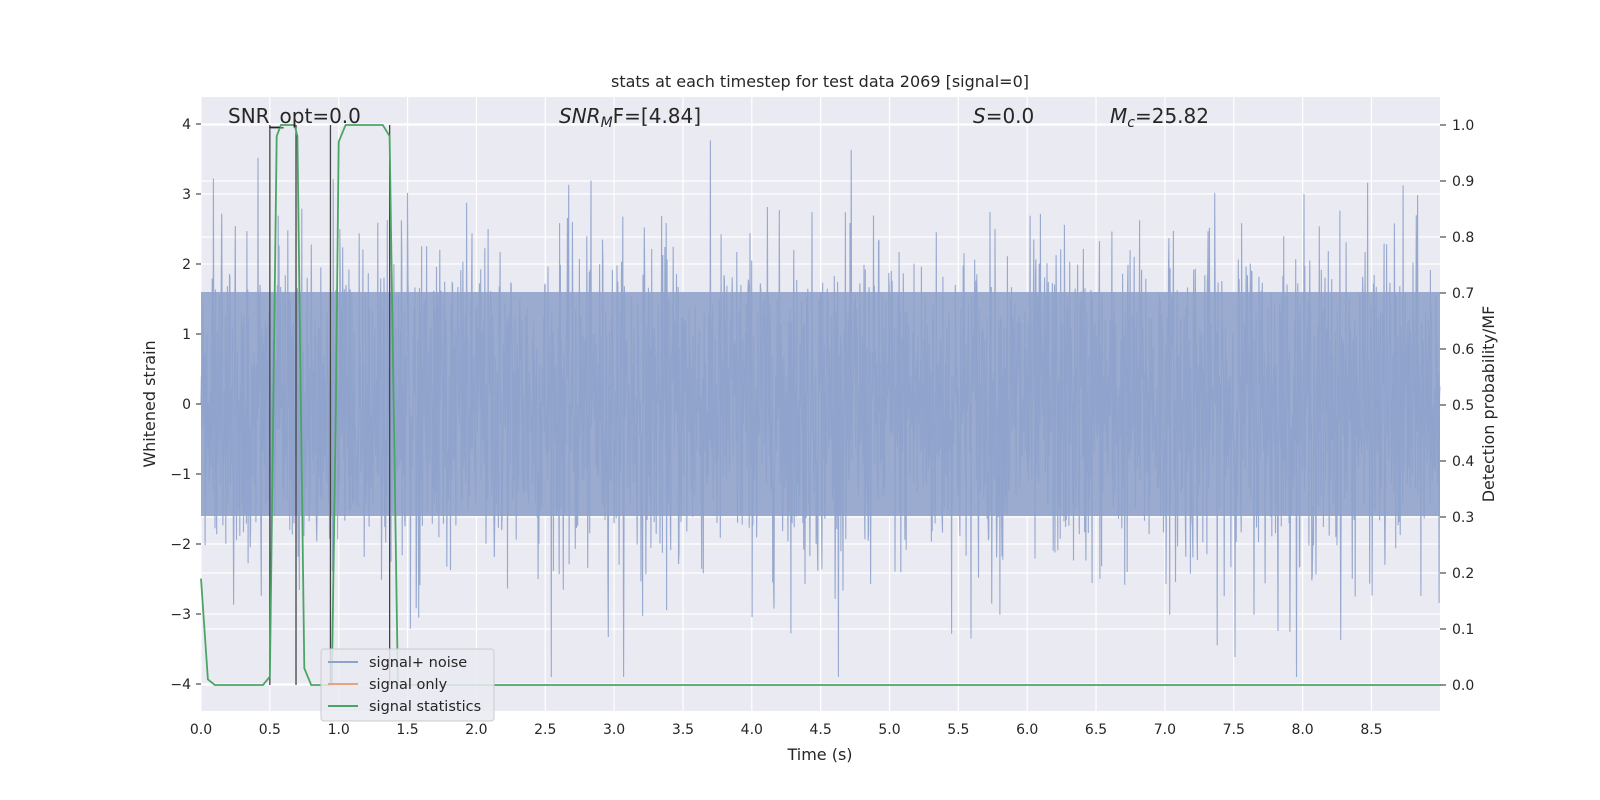 This screenshot has width=1600, height=800. I want to click on legend-label-signal-noise: signal+ noise, so click(418, 663).